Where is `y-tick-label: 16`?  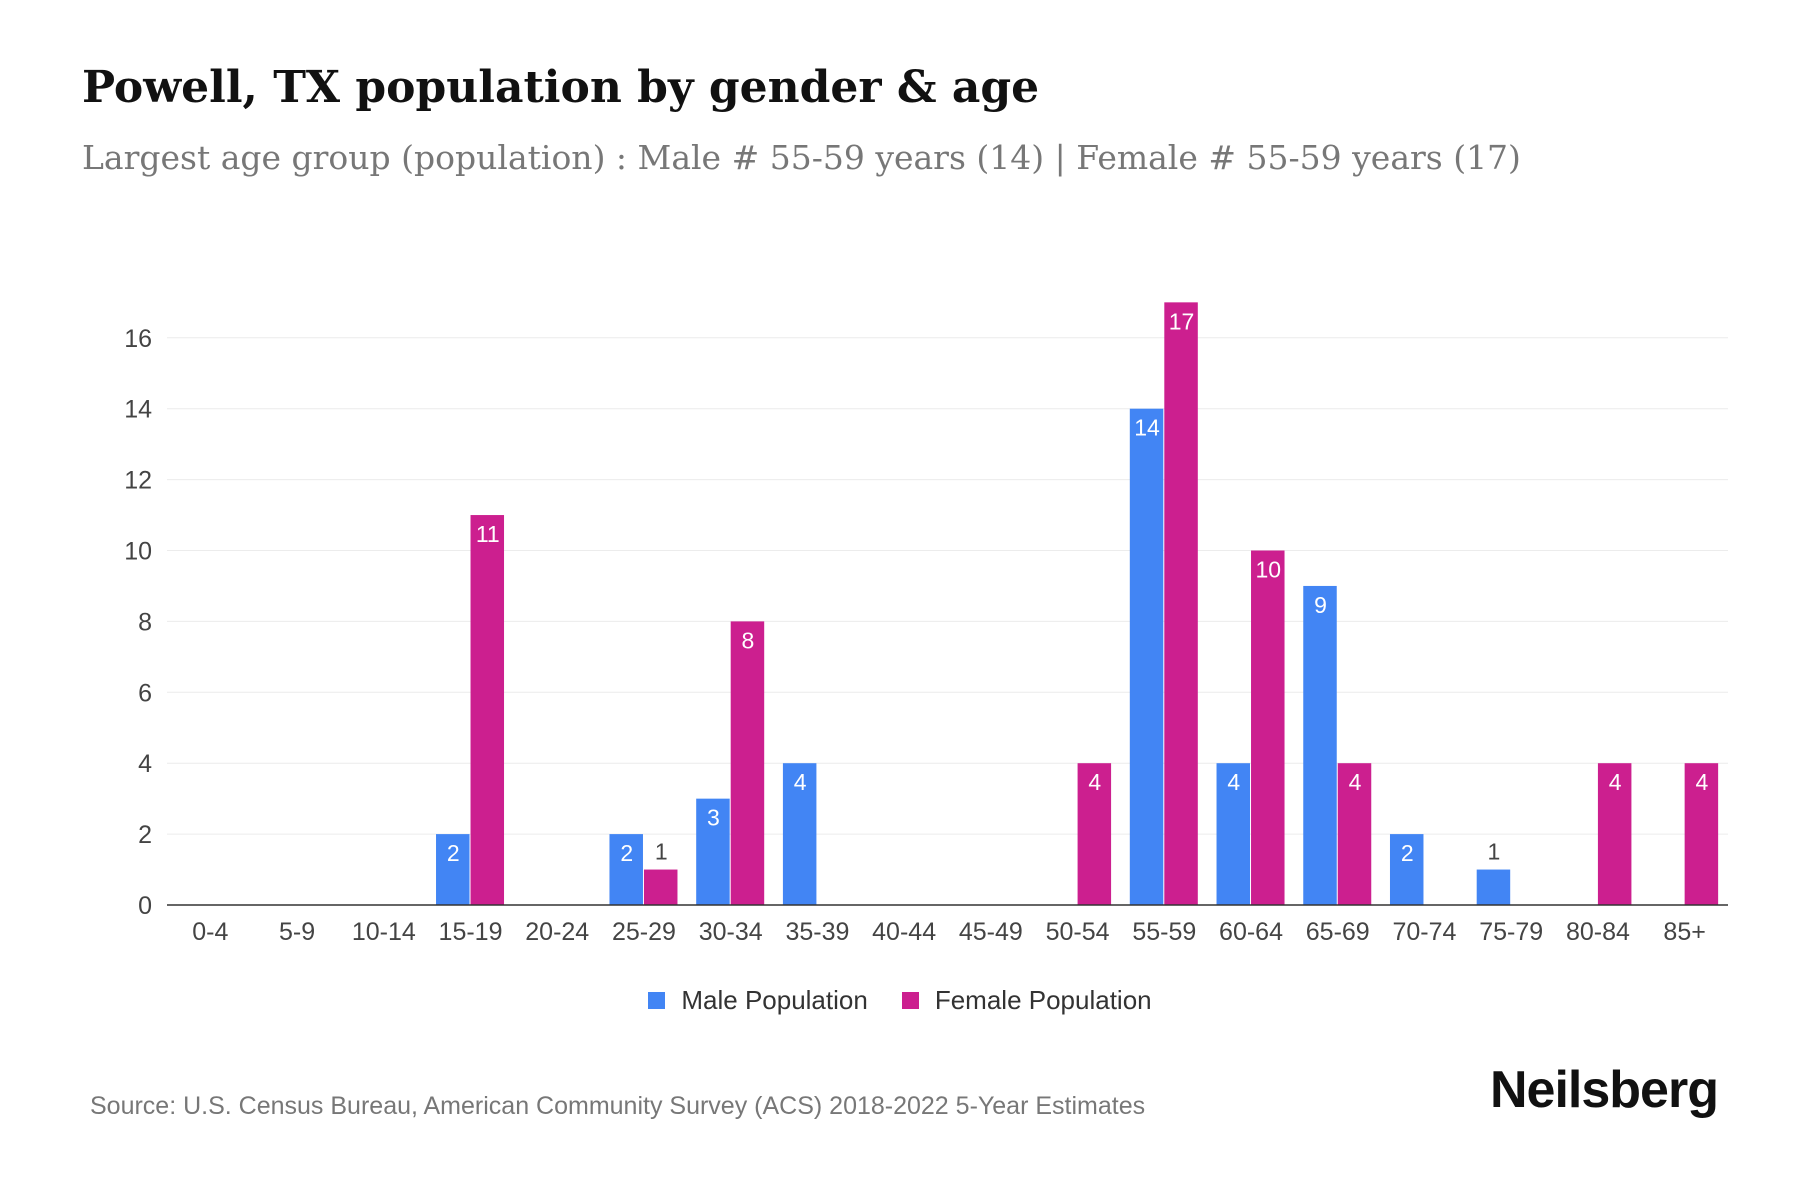
y-tick-label: 16 is located at coordinates (138, 339).